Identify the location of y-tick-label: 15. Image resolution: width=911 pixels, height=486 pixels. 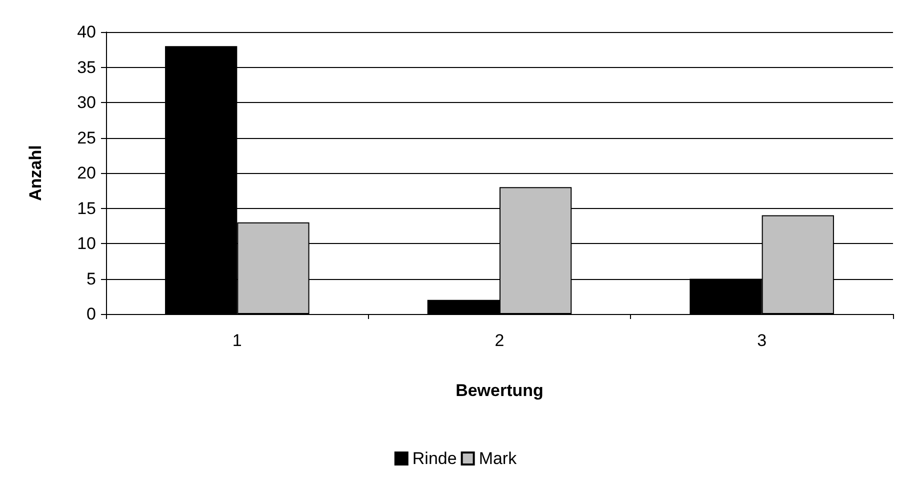
(86, 208).